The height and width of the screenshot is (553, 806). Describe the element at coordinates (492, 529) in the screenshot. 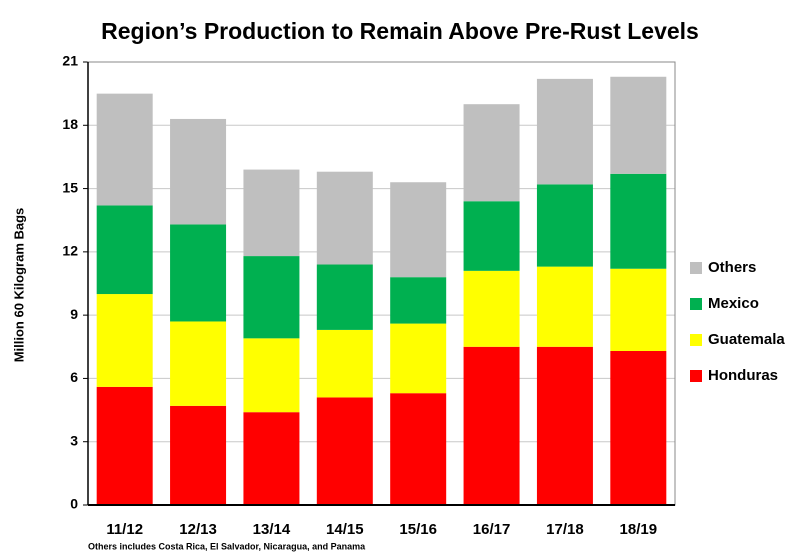

I see `x-tick-label: 16/17` at that location.